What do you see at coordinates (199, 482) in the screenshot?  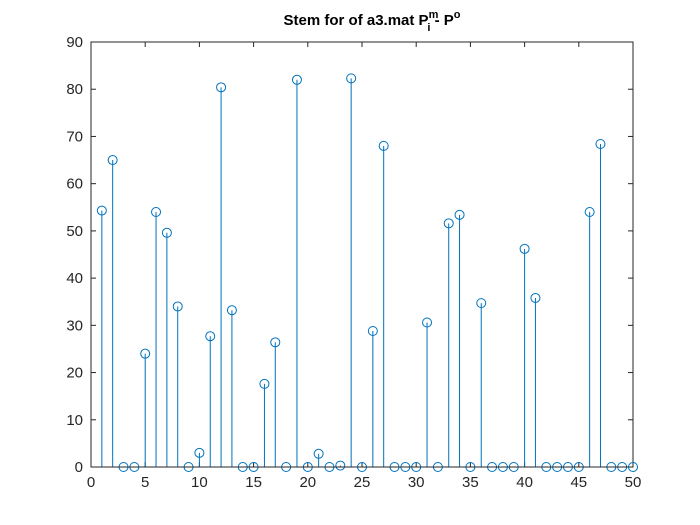 I see `x-tick-label: 10` at bounding box center [199, 482].